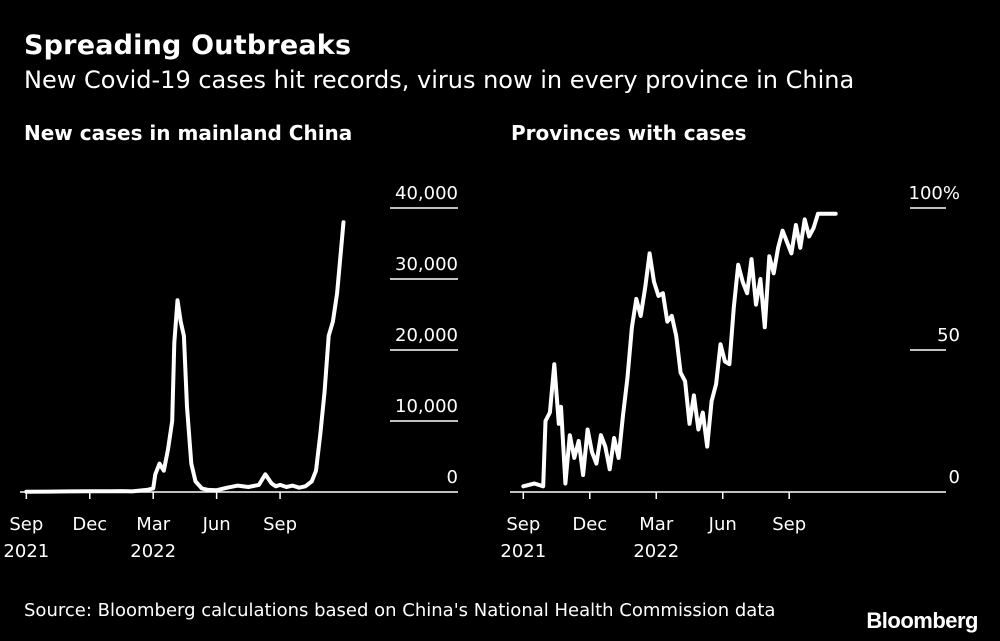  I want to click on left-y-tick-label-0: 0, so click(452, 477).